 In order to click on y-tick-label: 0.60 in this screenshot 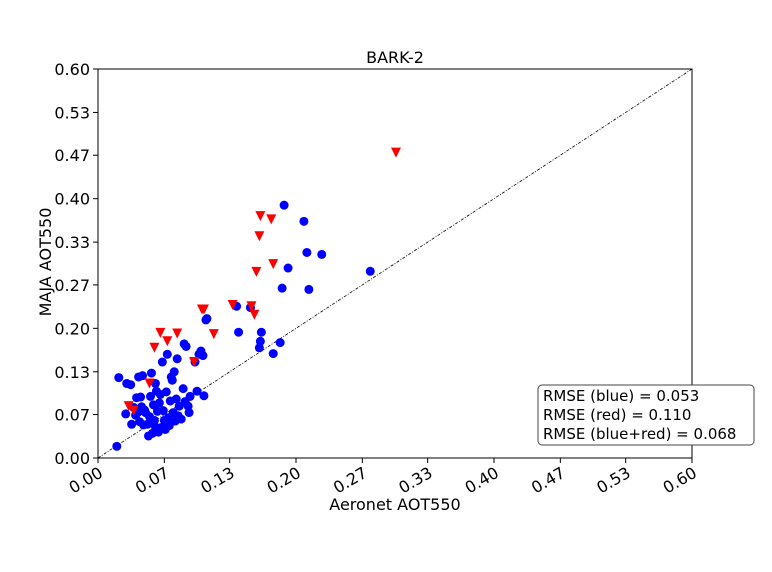, I will do `click(72, 69)`.